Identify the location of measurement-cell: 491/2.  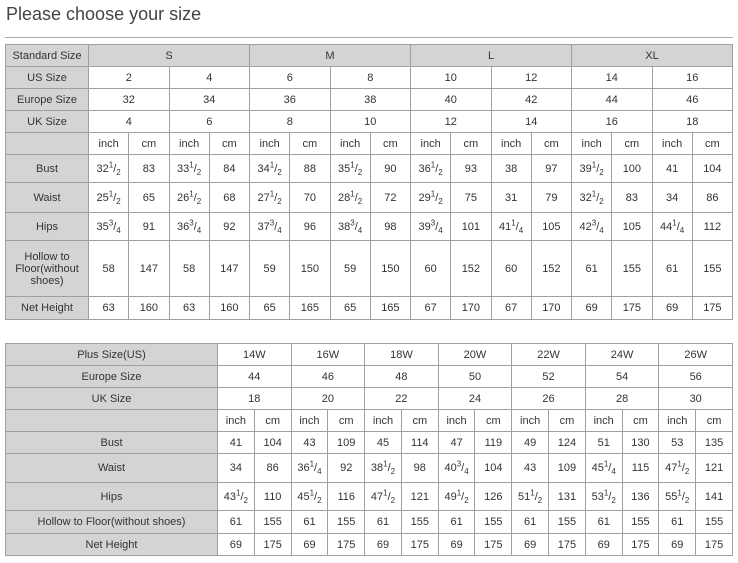
(456, 496).